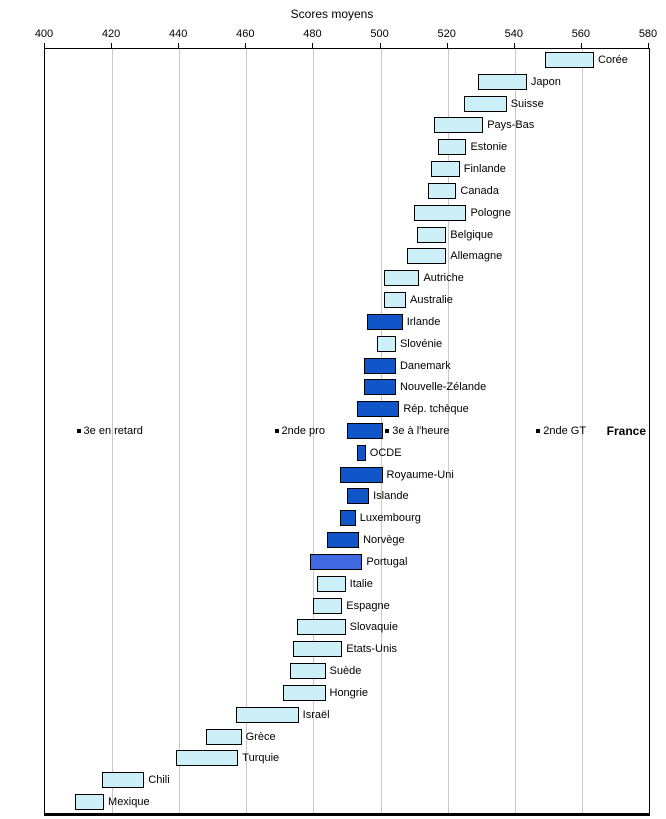 This screenshot has height=819, width=666. Describe the element at coordinates (565, 431) in the screenshot. I see `marker-label-2nde-gt: 2nde GT` at that location.